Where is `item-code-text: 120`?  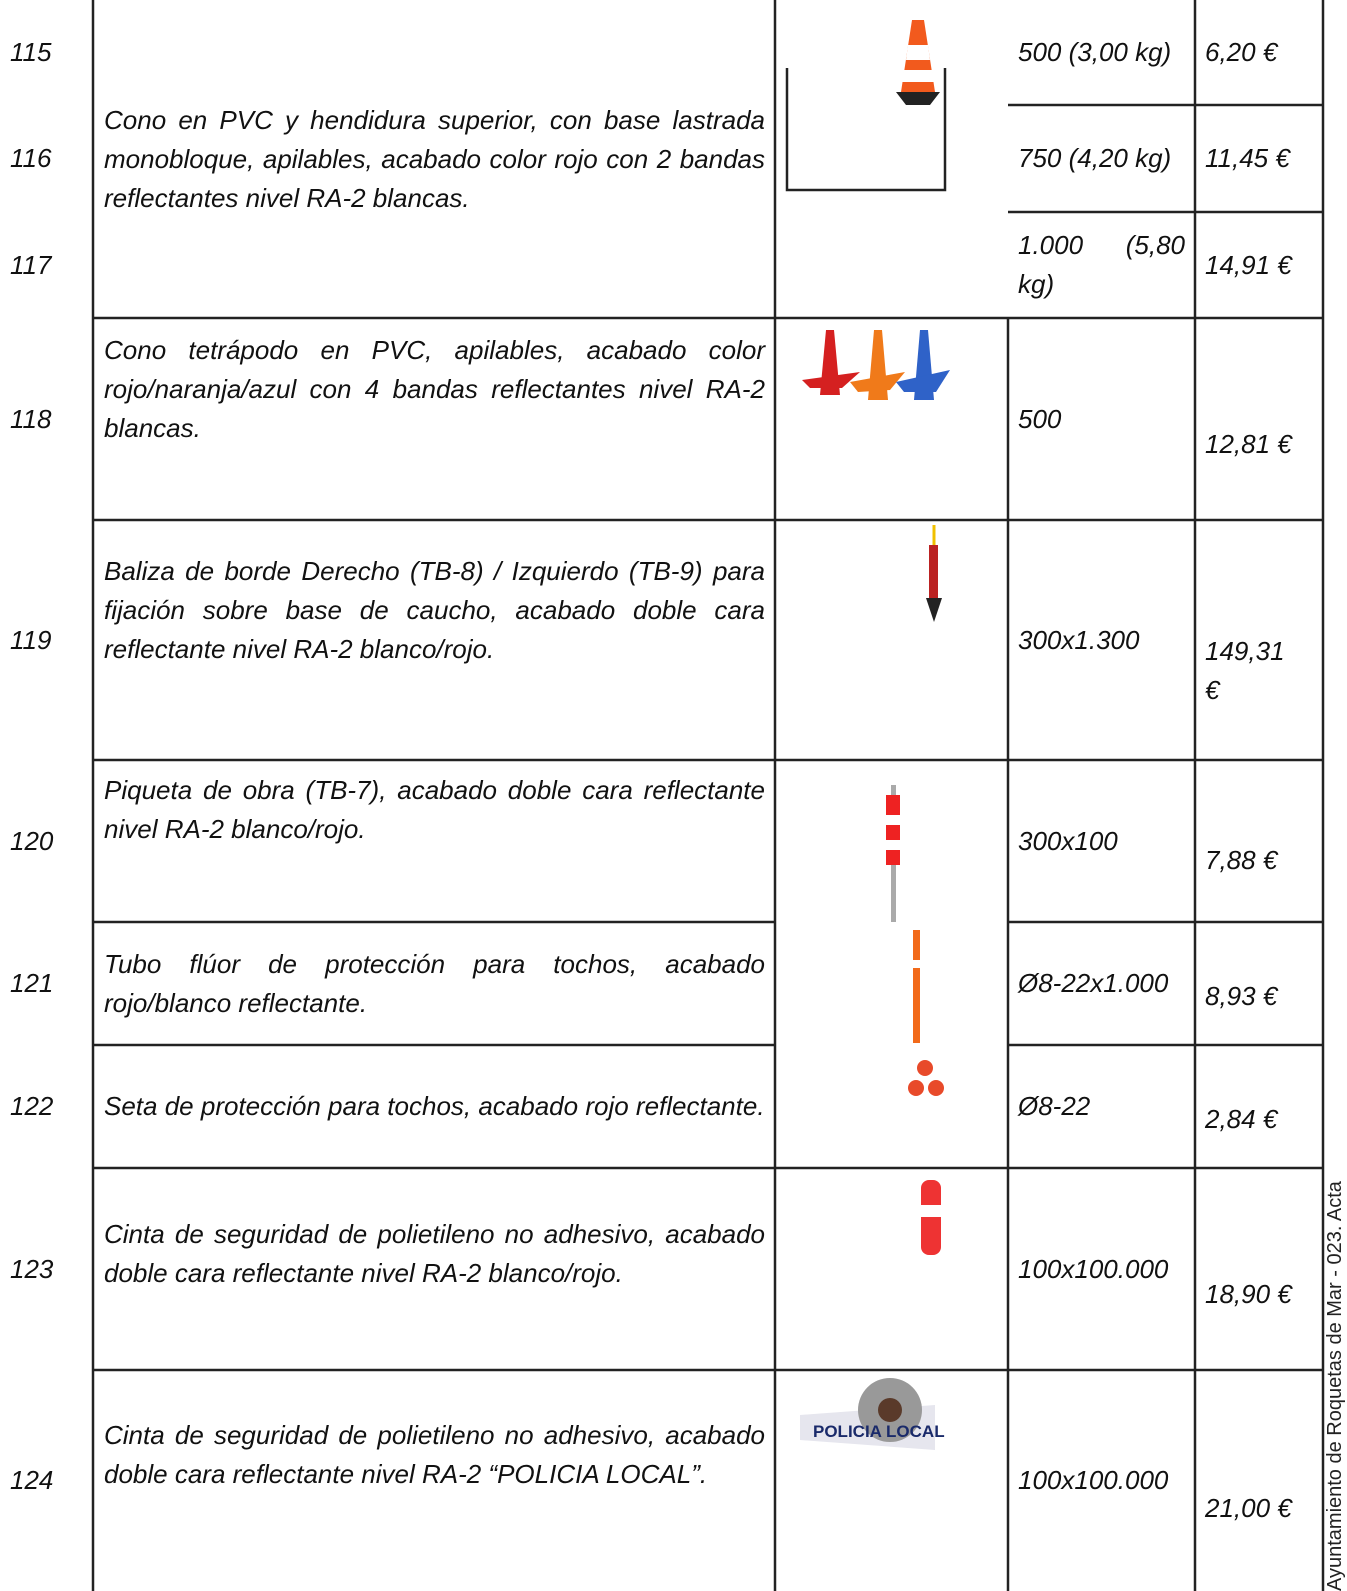 item-code-text: 120 is located at coordinates (32, 840).